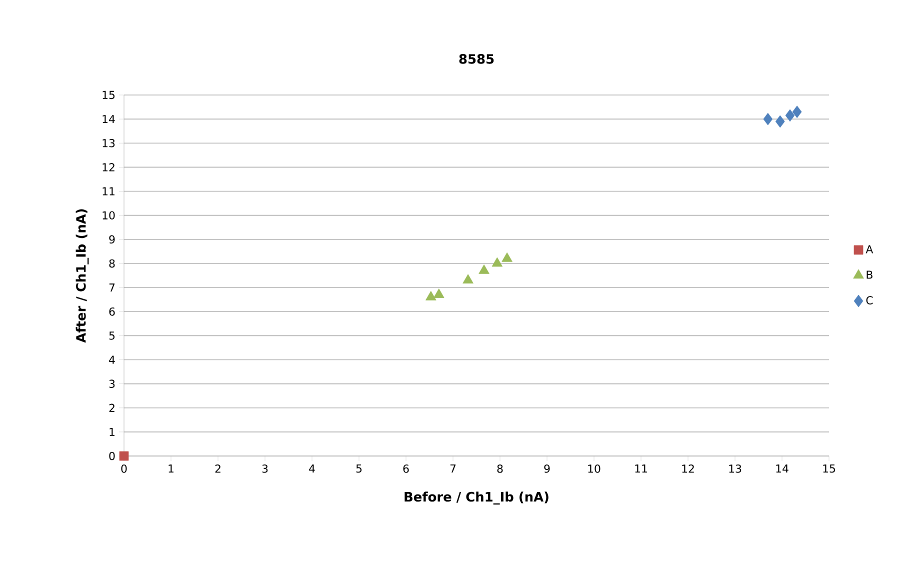 This screenshot has height=570, width=917. Describe the element at coordinates (453, 468) in the screenshot. I see `x-tick-label: 7` at that location.